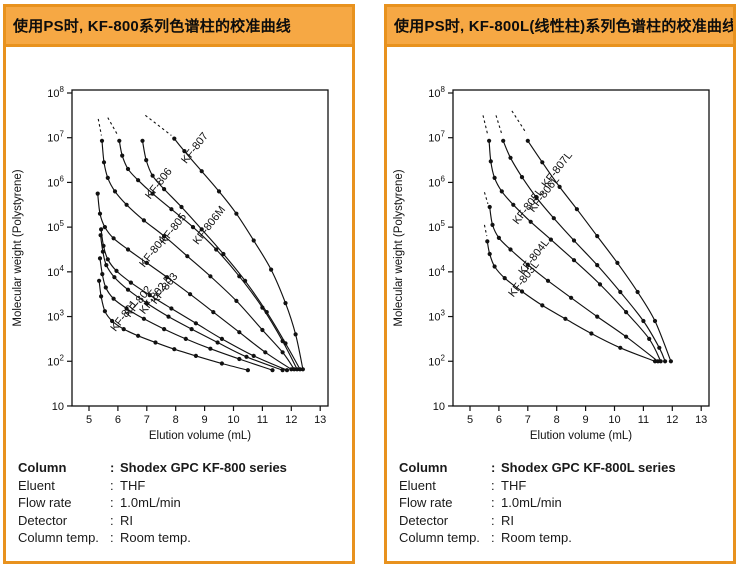 The height and width of the screenshot is (572, 743). Describe the element at coordinates (147, 420) in the screenshot. I see `x-tick-label: 7` at that location.